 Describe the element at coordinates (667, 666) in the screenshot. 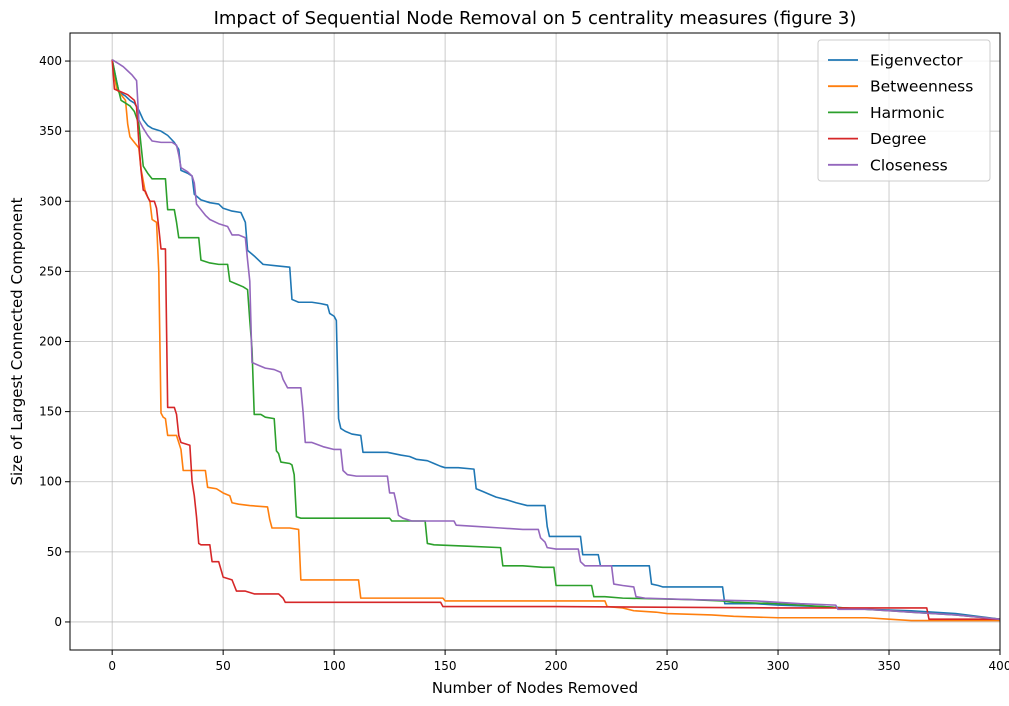

I see `x-tick-label: 250` at that location.